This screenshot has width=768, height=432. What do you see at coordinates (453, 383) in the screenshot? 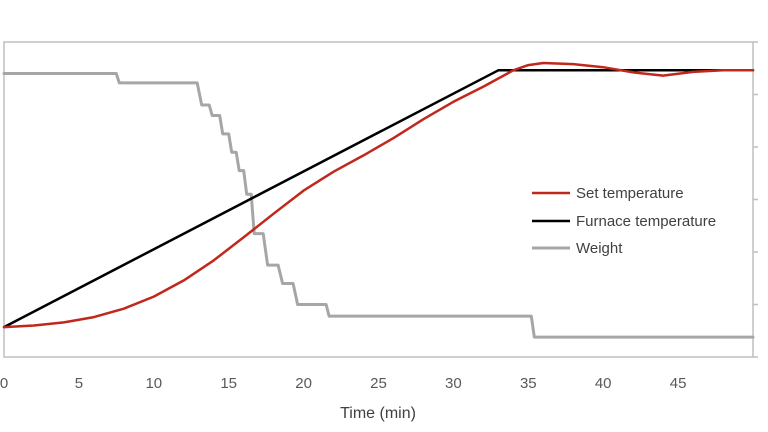
I see `x-tick-label: 30` at bounding box center [453, 383].